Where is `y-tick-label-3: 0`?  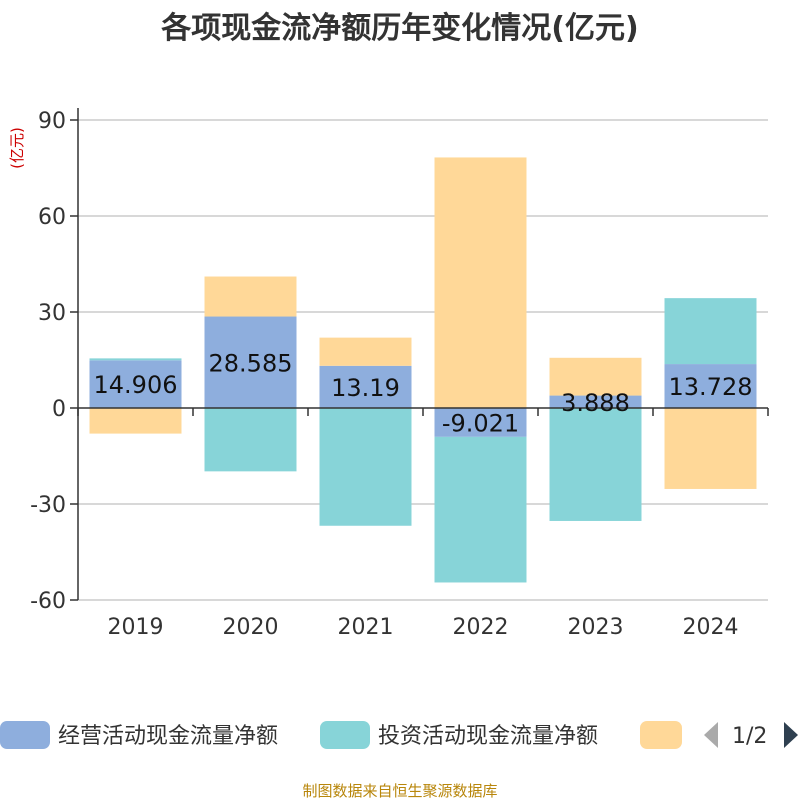
y-tick-label-3: 0 is located at coordinates (59, 409).